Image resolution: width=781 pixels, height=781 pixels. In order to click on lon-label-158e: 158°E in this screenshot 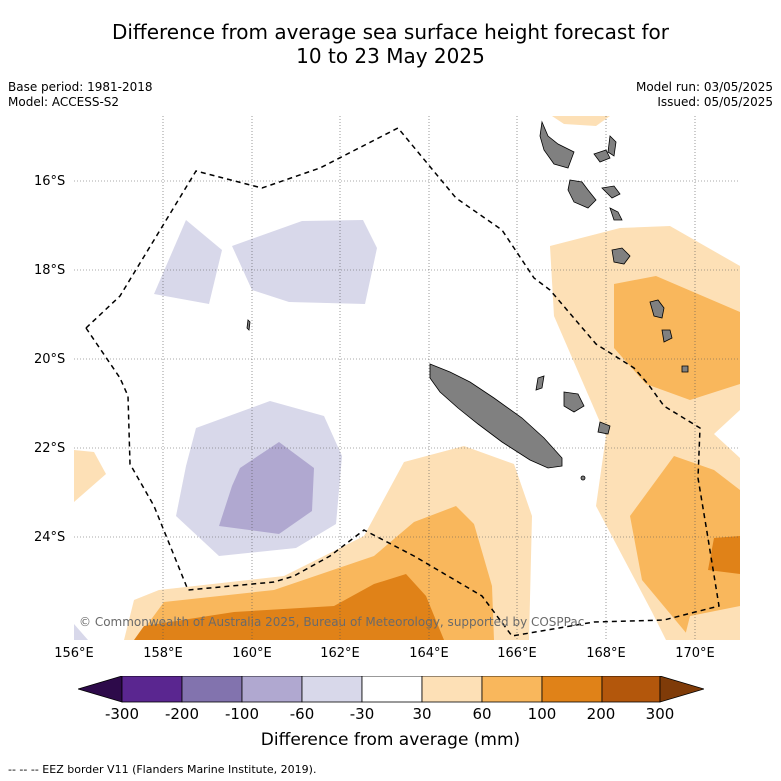, I will do `click(163, 653)`.